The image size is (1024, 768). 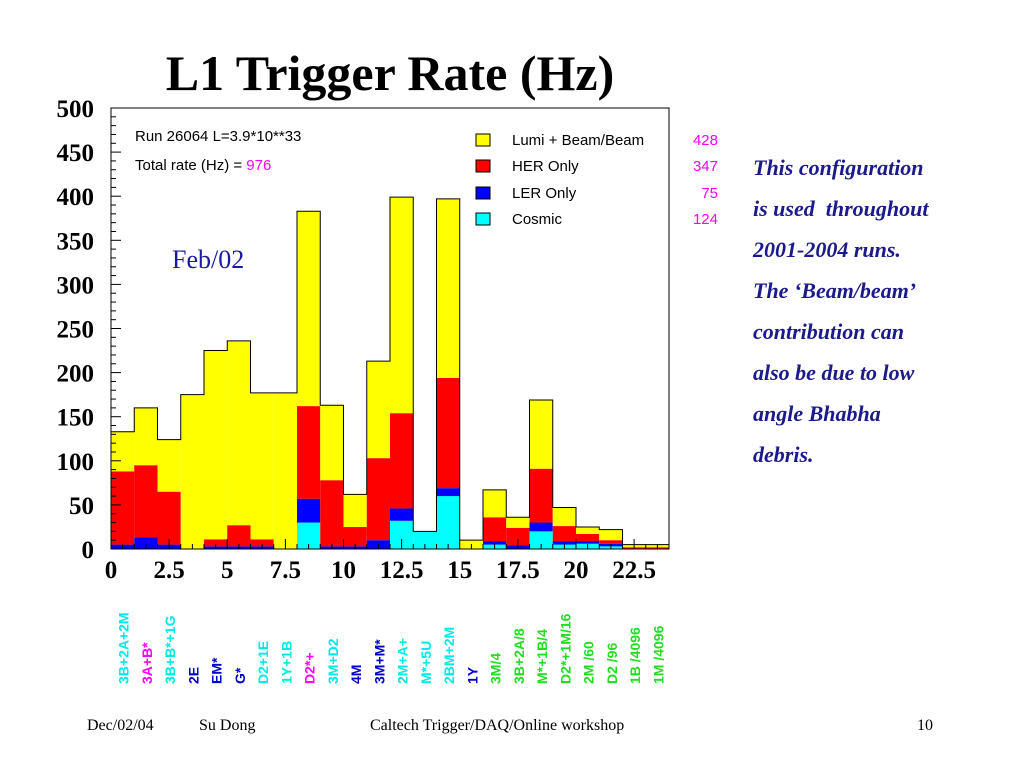 What do you see at coordinates (519, 656) in the screenshot?
I see `trigger-label: 3B+2A/8` at bounding box center [519, 656].